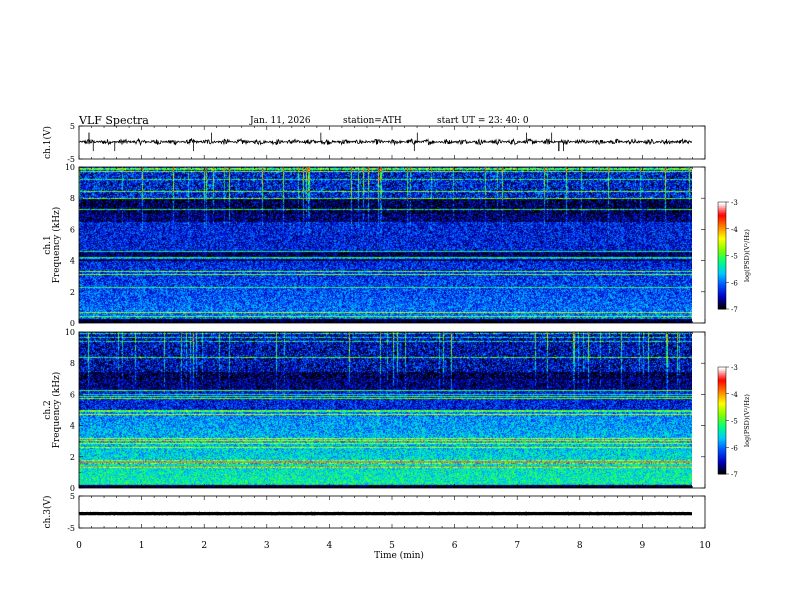  What do you see at coordinates (47, 512) in the screenshot?
I see `y-axis-label: ch.3(V)` at bounding box center [47, 512].